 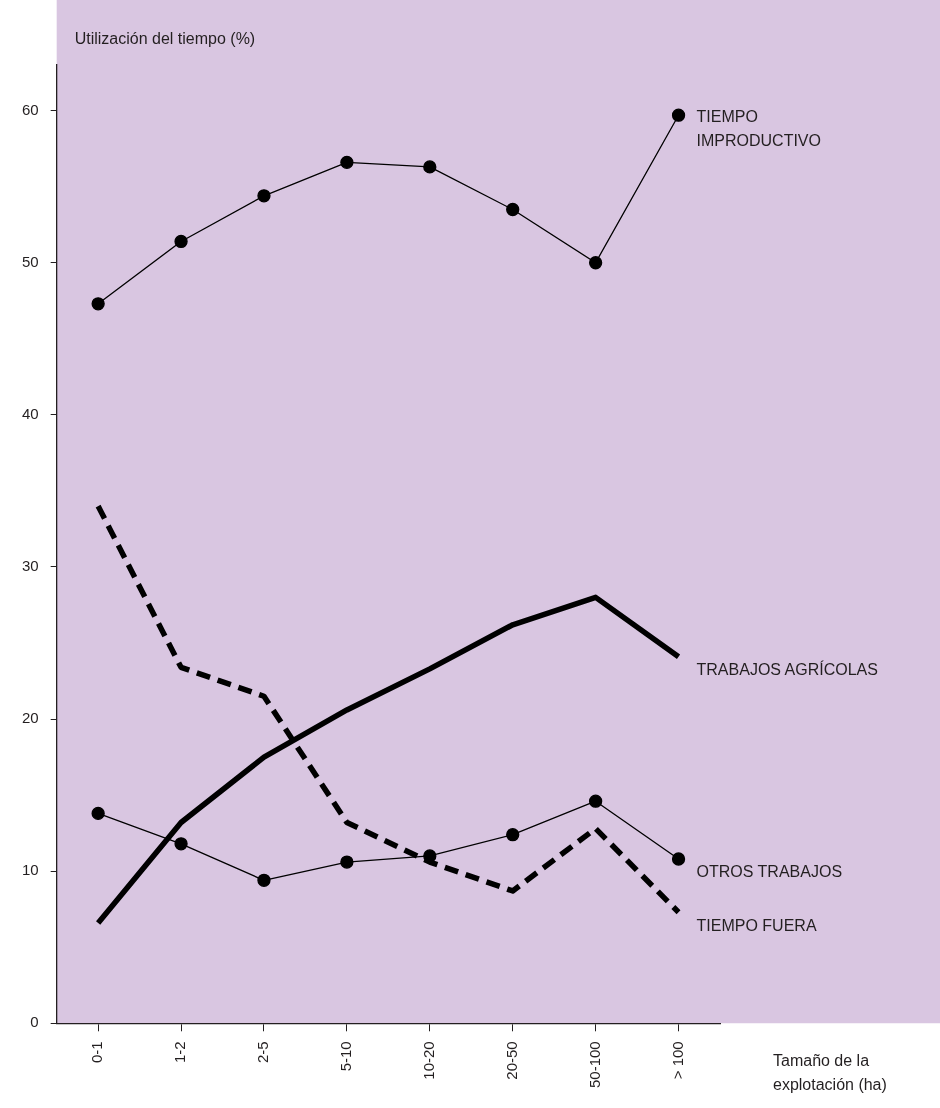 What do you see at coordinates (787, 669) in the screenshot?
I see `series-label: TRABAJOS AGRÍCOLAS` at bounding box center [787, 669].